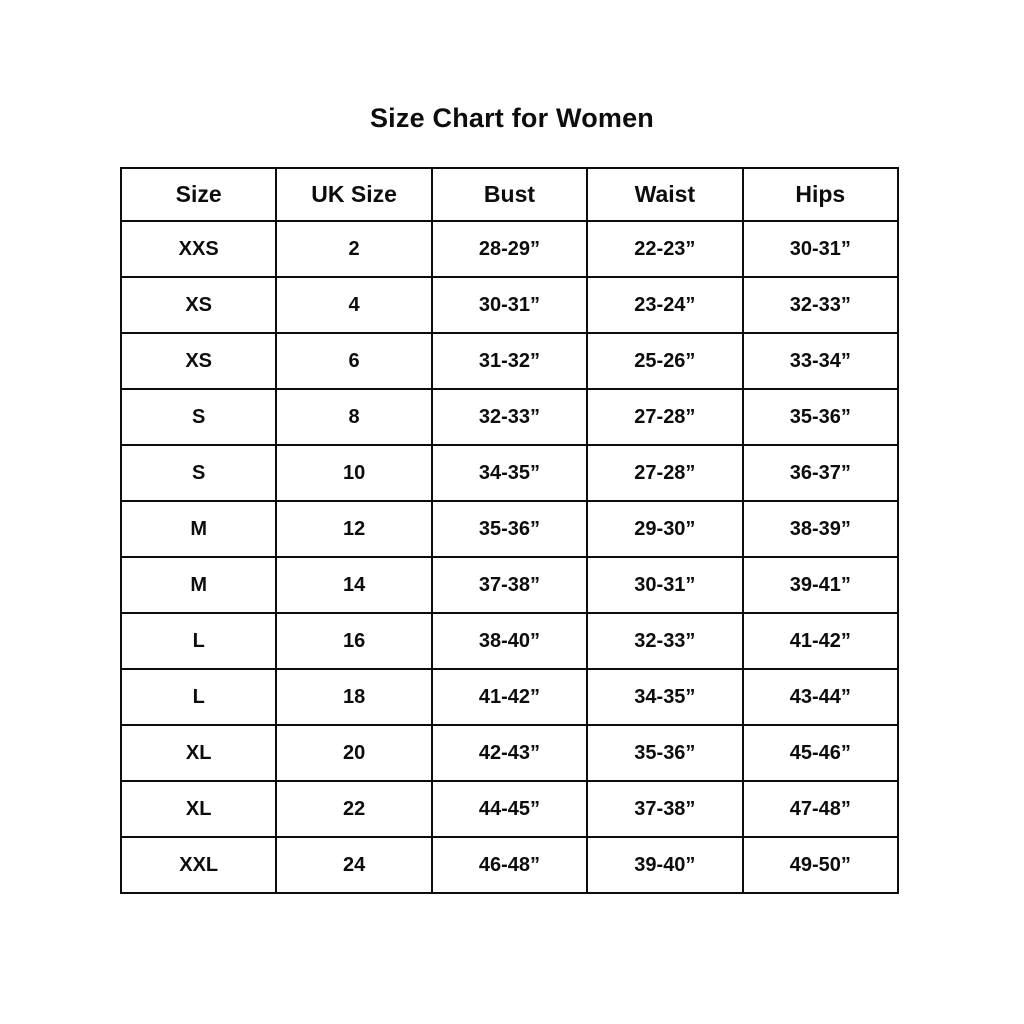 This screenshot has height=1024, width=1024. I want to click on header-row: Size UK Size Bust Waist Hips, so click(509, 194).